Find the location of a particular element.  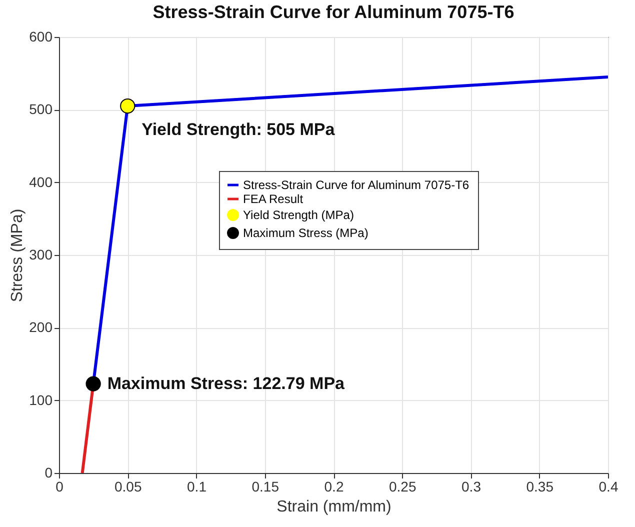

y-tick-label: 500 is located at coordinates (41, 109).